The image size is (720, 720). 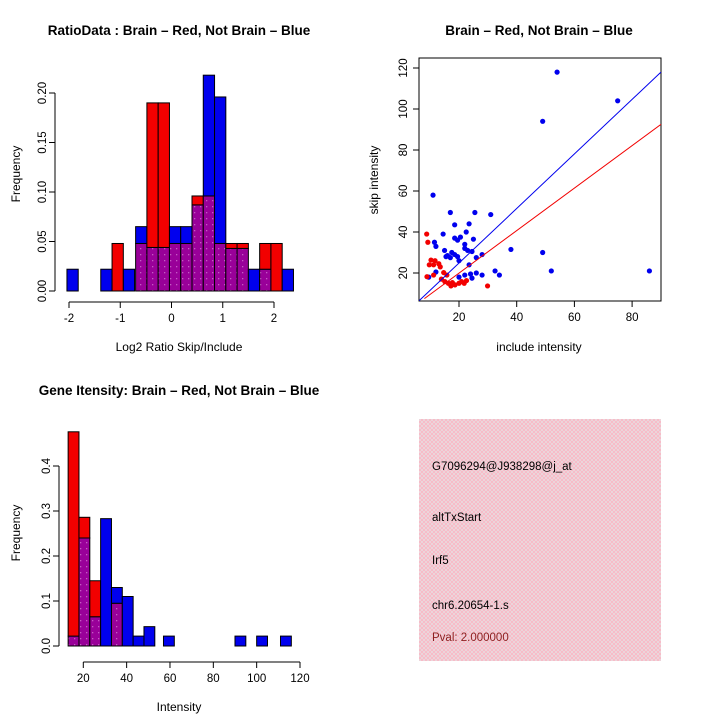 What do you see at coordinates (404, 108) in the screenshot?
I see `y-tick-label: 100` at bounding box center [404, 108].